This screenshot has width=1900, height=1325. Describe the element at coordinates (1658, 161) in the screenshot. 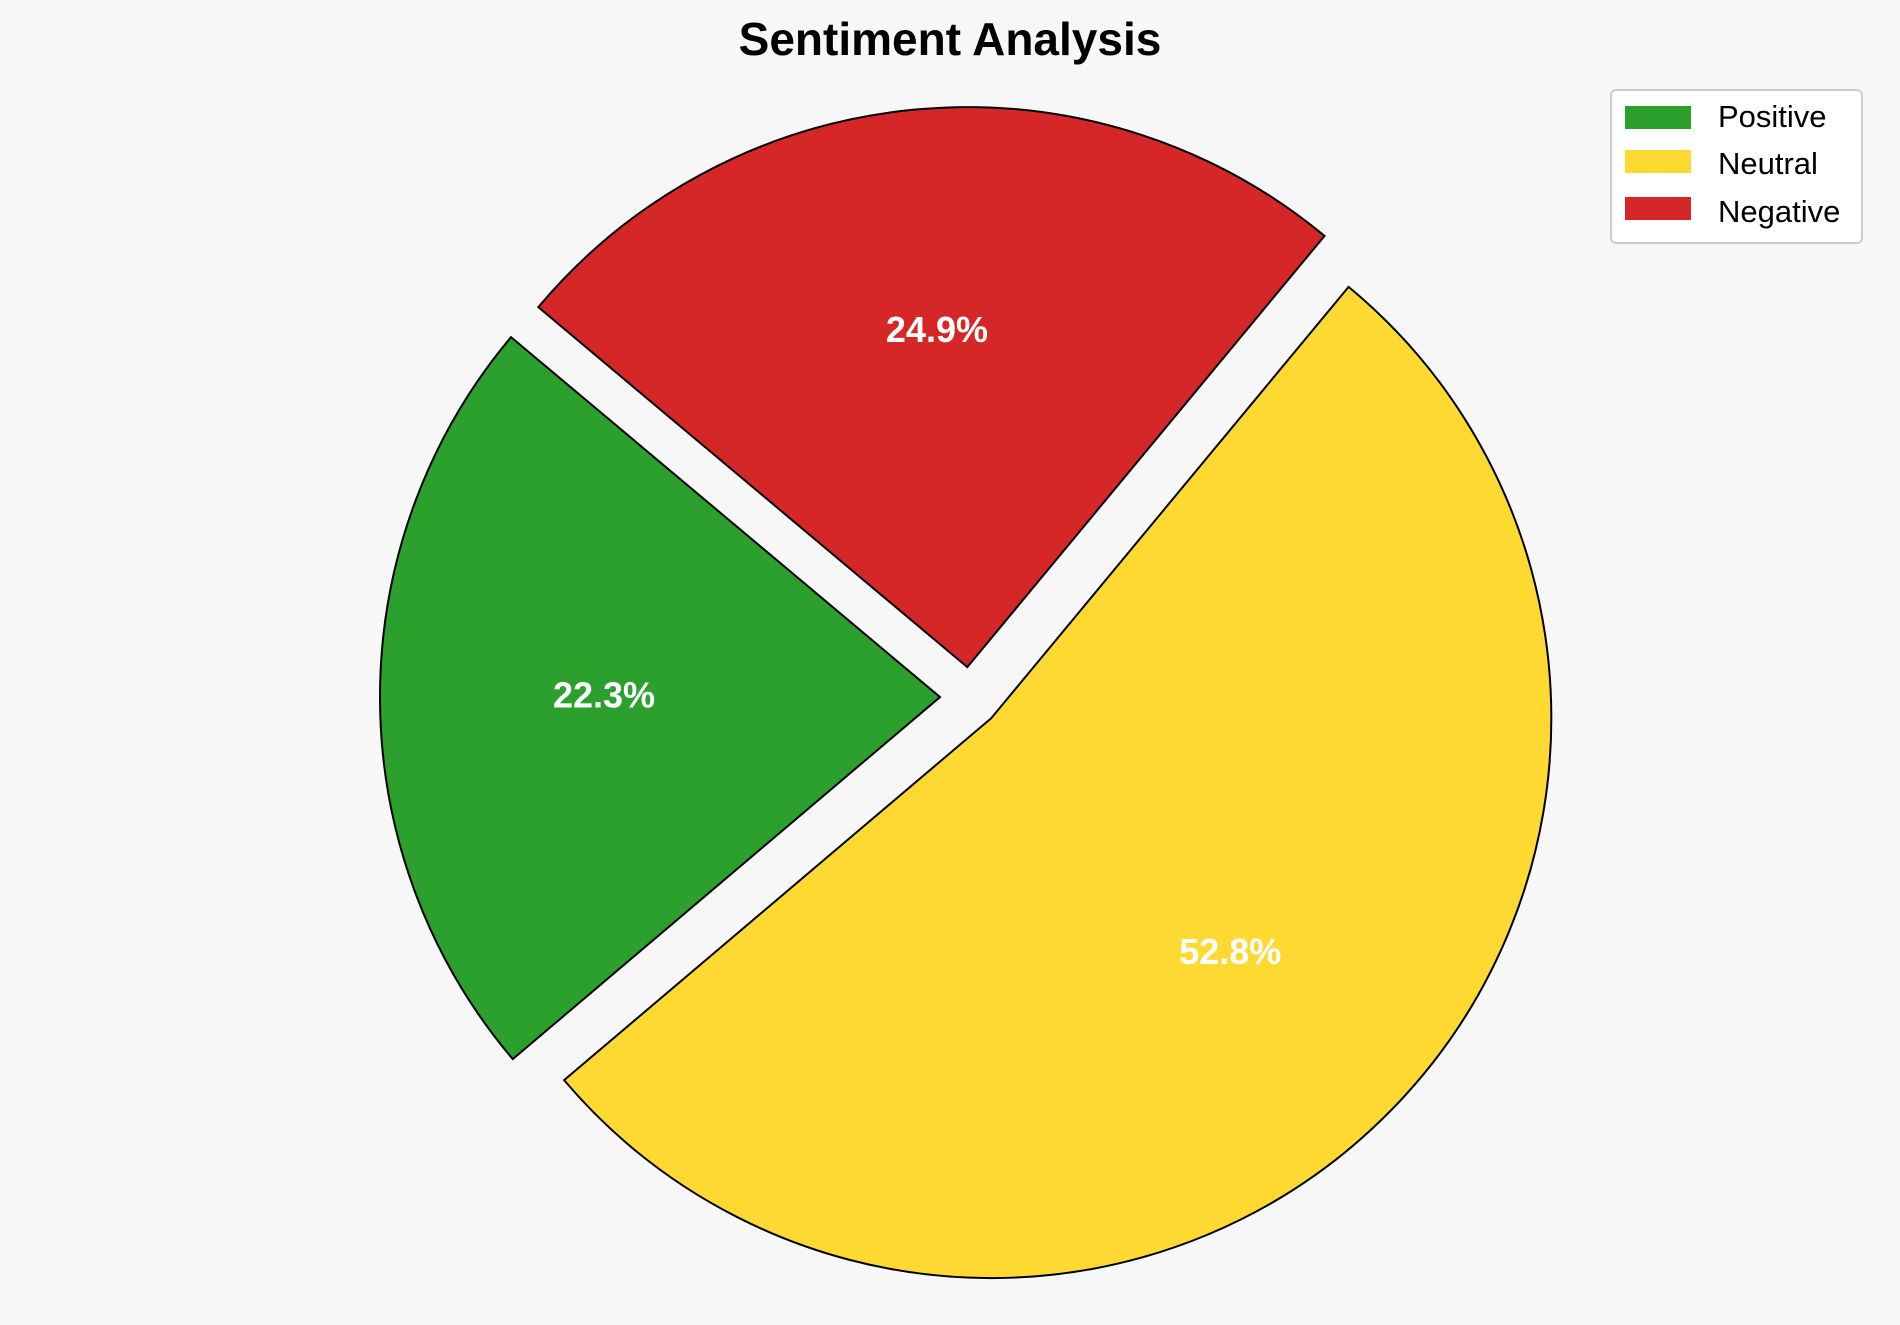

I see `legend-swatch-neutral` at that location.